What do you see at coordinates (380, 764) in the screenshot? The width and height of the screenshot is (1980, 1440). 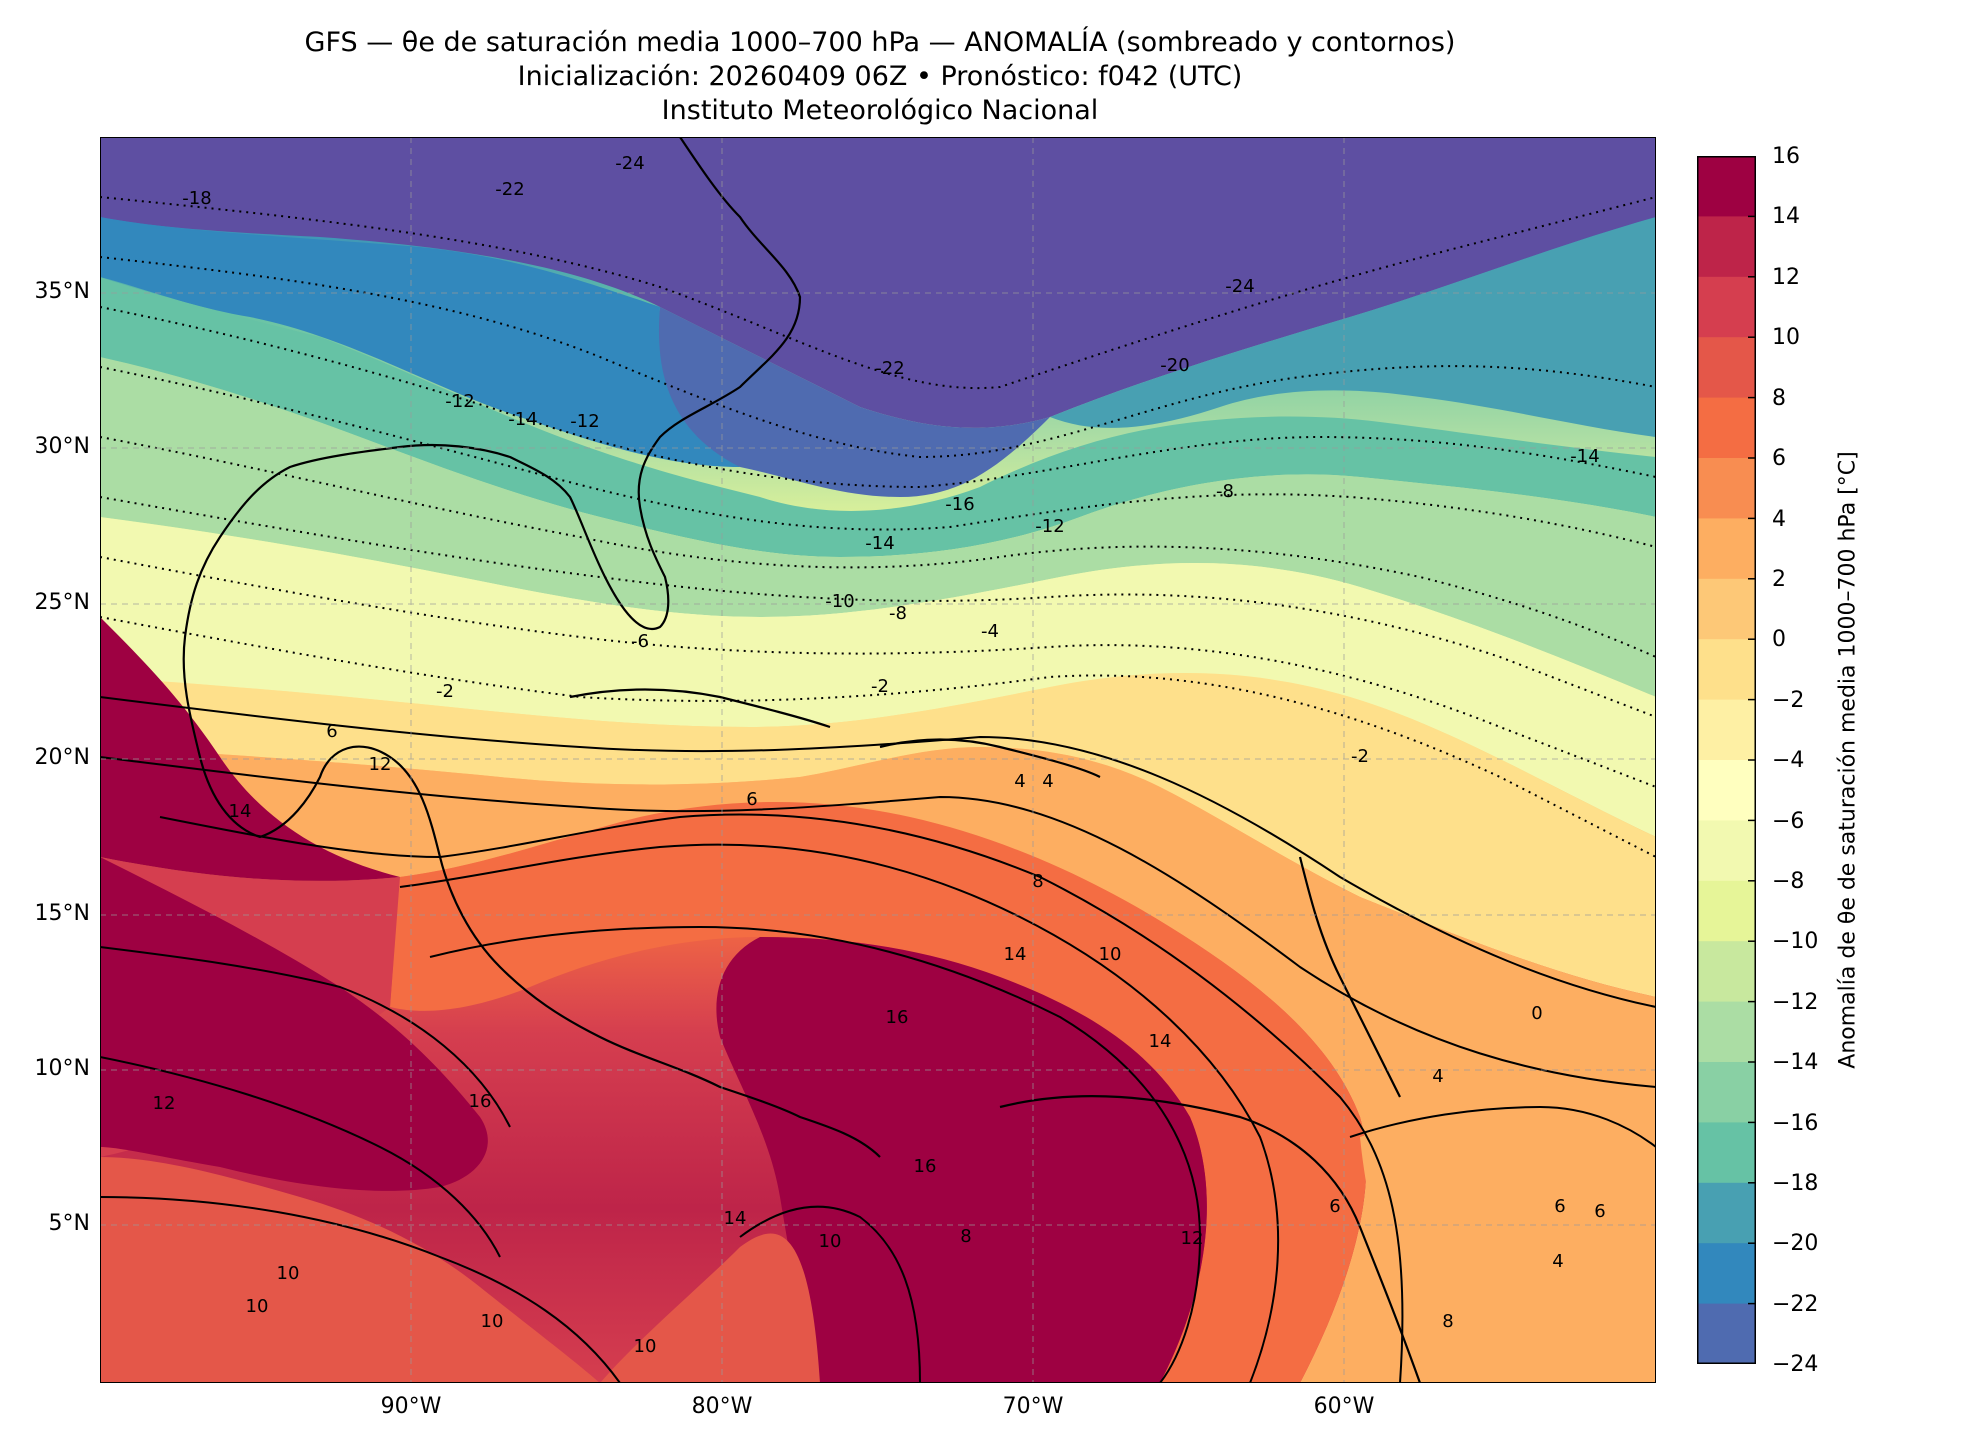 I see `contour-label: 12` at bounding box center [380, 764].